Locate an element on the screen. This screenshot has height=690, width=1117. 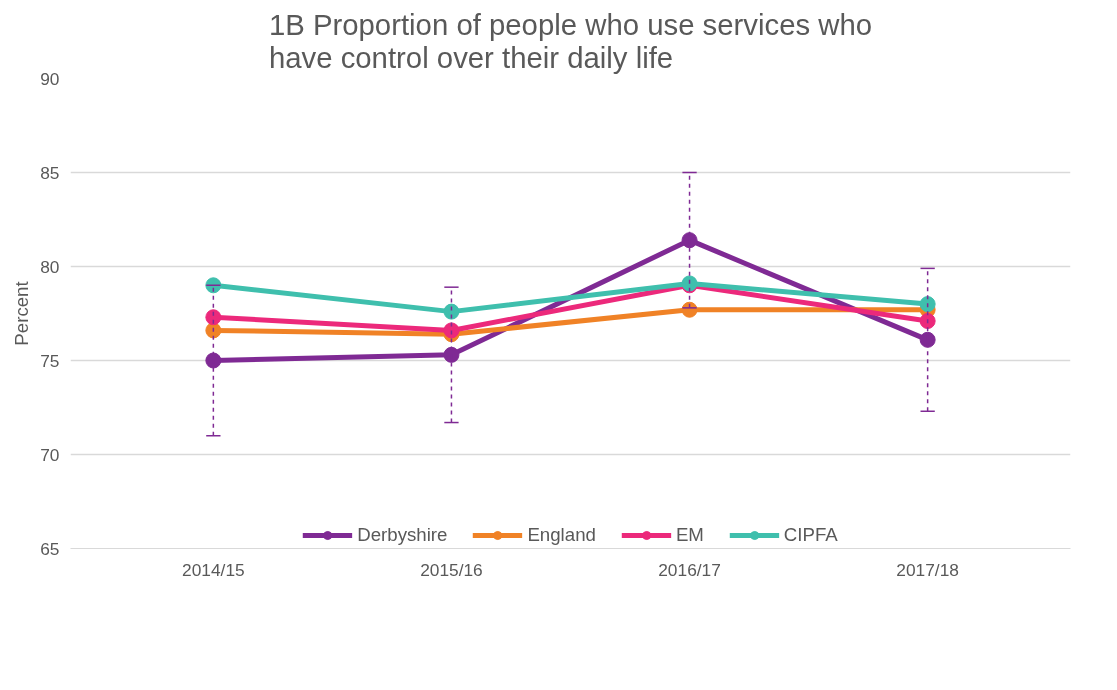
x-tick-label: 2017/18 is located at coordinates (927, 569).